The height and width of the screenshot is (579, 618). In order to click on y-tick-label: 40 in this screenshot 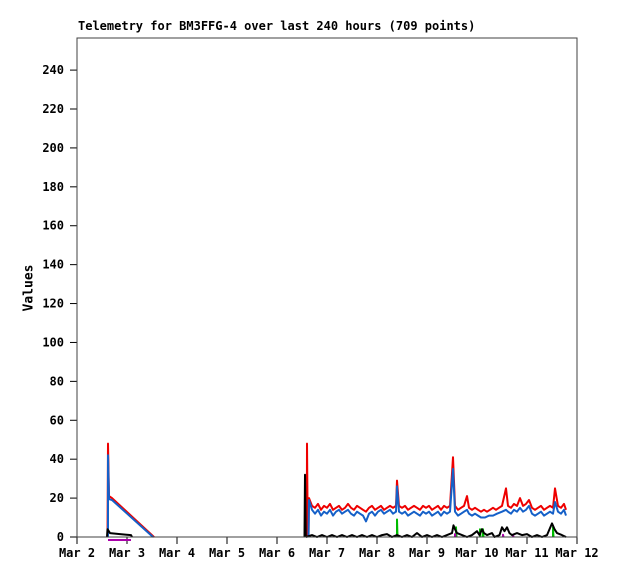, I will do `click(57, 459)`.